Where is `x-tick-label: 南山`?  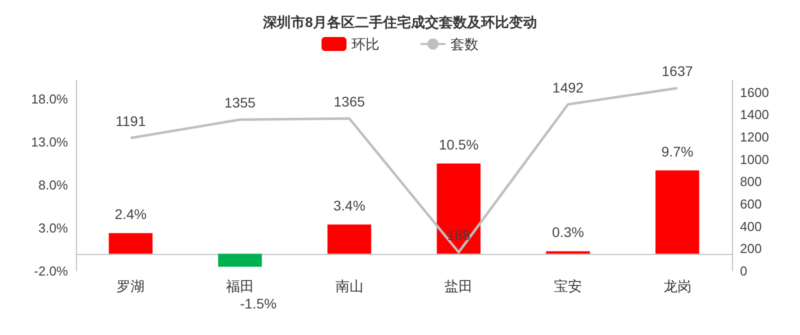
x-tick-label: 南山 is located at coordinates (349, 286).